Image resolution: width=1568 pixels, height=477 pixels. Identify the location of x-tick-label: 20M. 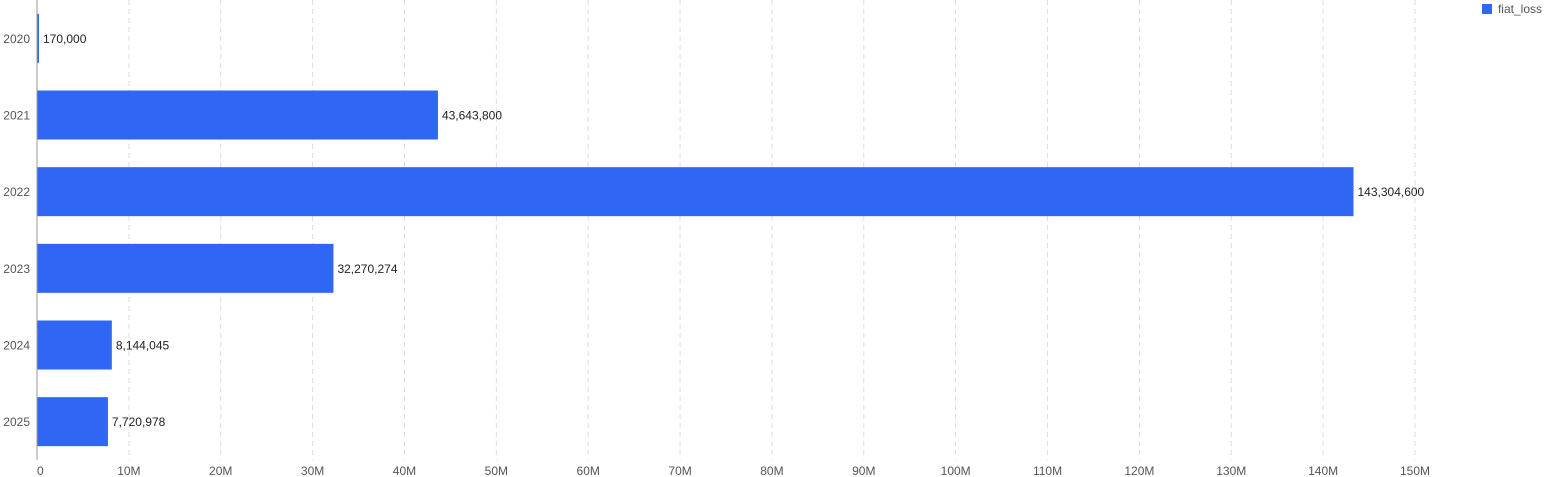
(220, 470).